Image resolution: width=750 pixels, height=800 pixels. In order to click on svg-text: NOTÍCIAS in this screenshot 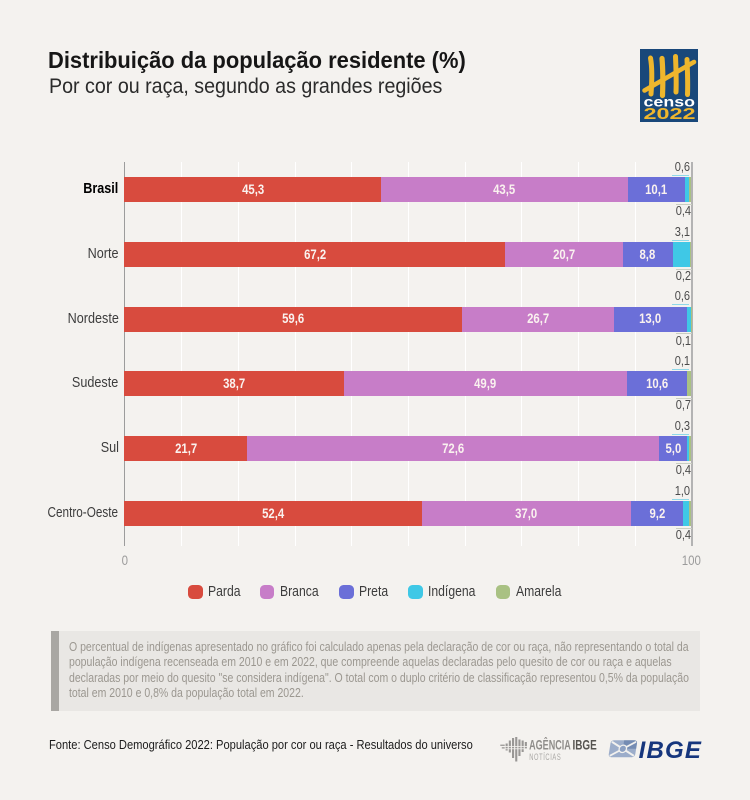, I will do `click(545, 756)`.